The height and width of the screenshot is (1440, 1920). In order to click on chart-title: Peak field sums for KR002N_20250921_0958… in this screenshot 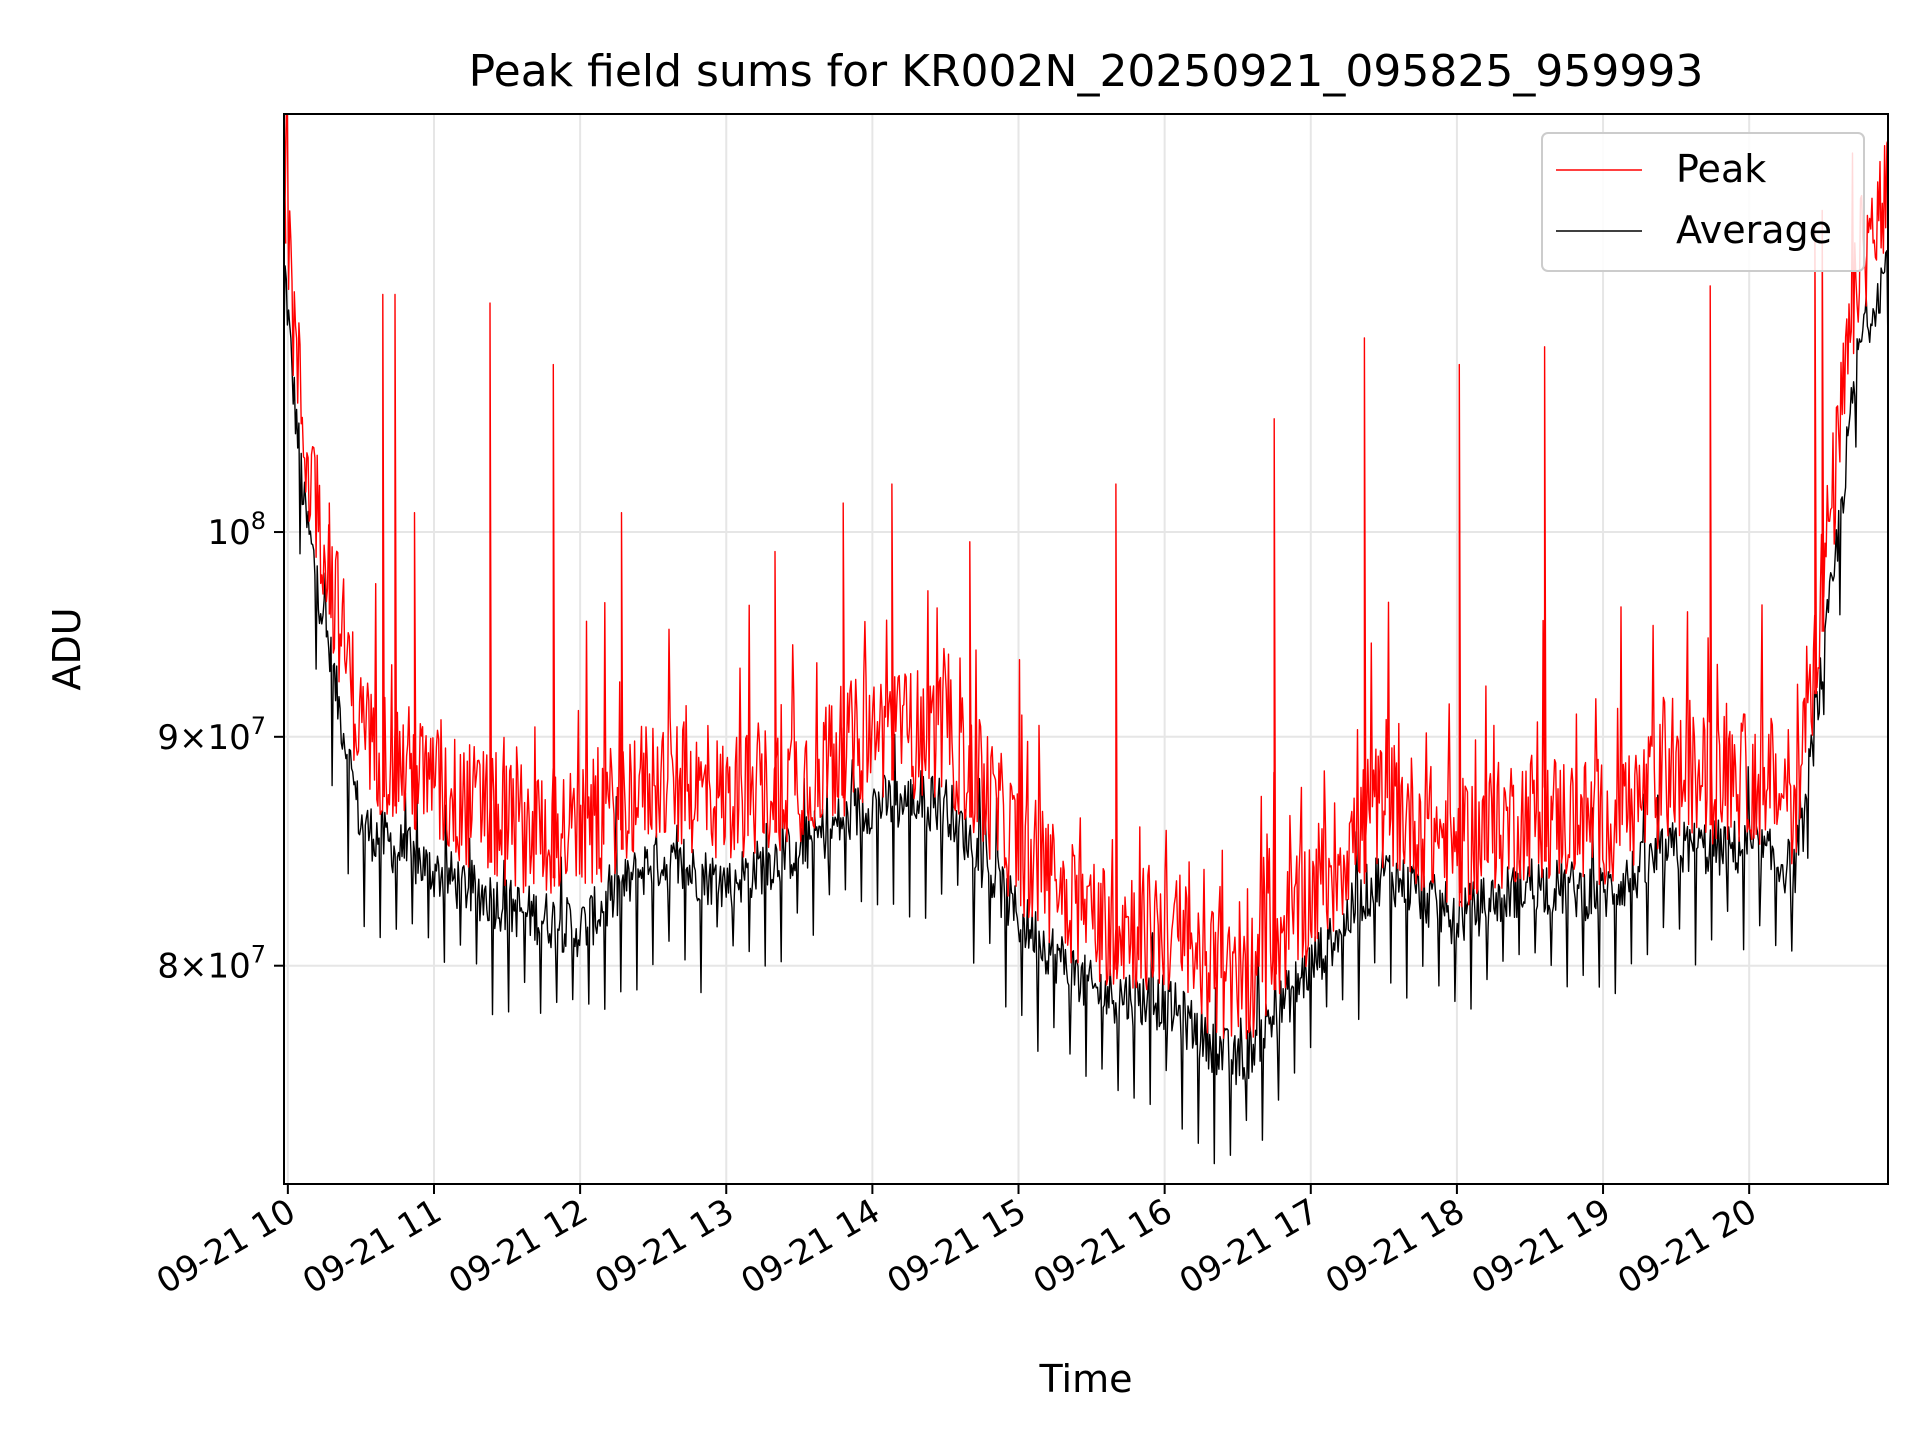, I will do `click(1086, 71)`.